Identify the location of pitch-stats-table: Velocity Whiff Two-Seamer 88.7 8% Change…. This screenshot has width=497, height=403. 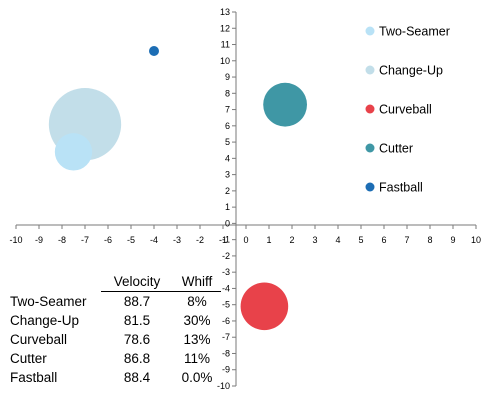
(115, 329).